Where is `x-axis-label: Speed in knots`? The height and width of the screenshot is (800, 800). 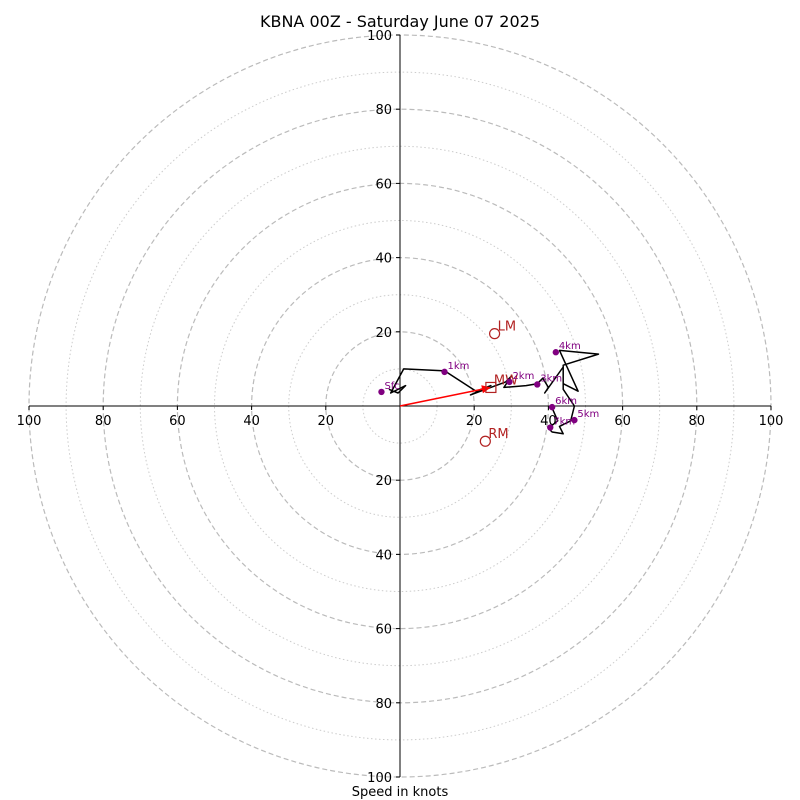 x-axis-label: Speed in knots is located at coordinates (400, 792).